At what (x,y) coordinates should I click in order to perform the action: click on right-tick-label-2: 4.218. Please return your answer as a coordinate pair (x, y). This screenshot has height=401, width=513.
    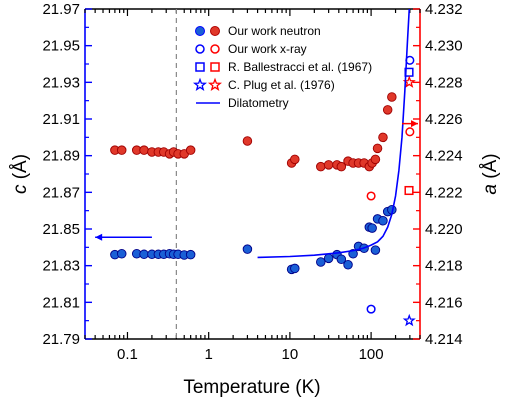
    Looking at the image, I should click on (444, 266).